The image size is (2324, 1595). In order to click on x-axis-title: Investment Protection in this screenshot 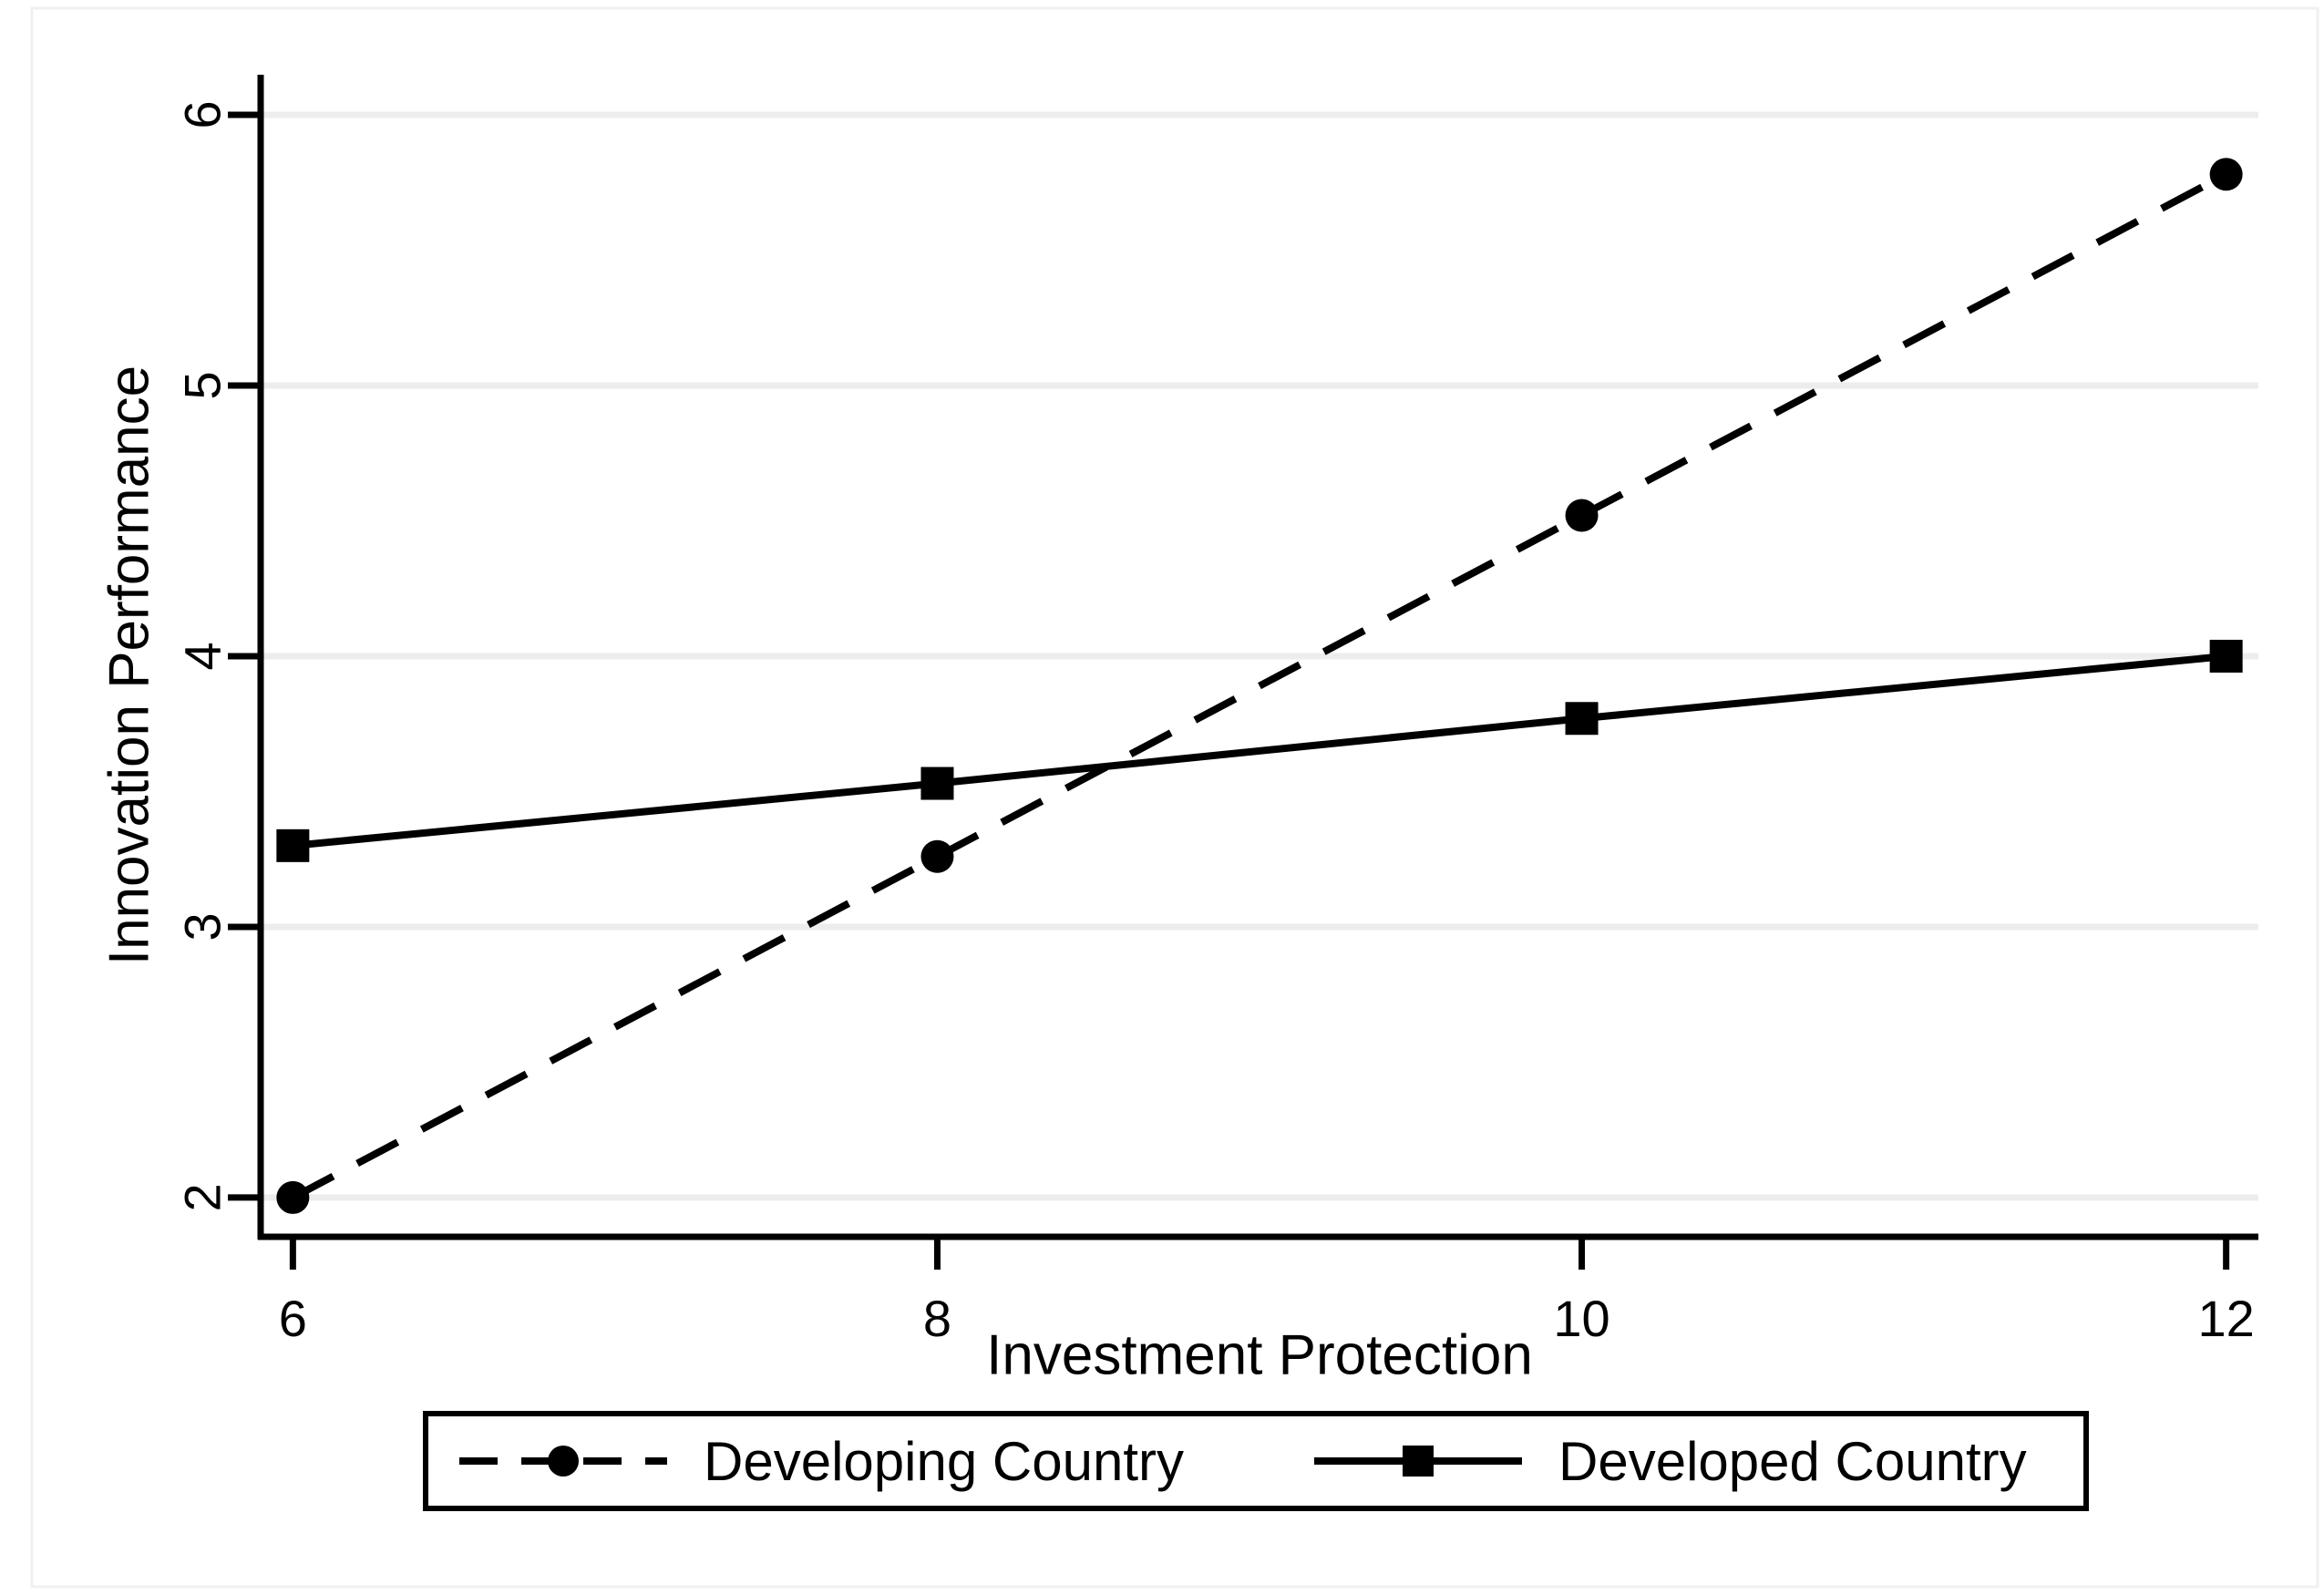, I will do `click(1259, 1355)`.